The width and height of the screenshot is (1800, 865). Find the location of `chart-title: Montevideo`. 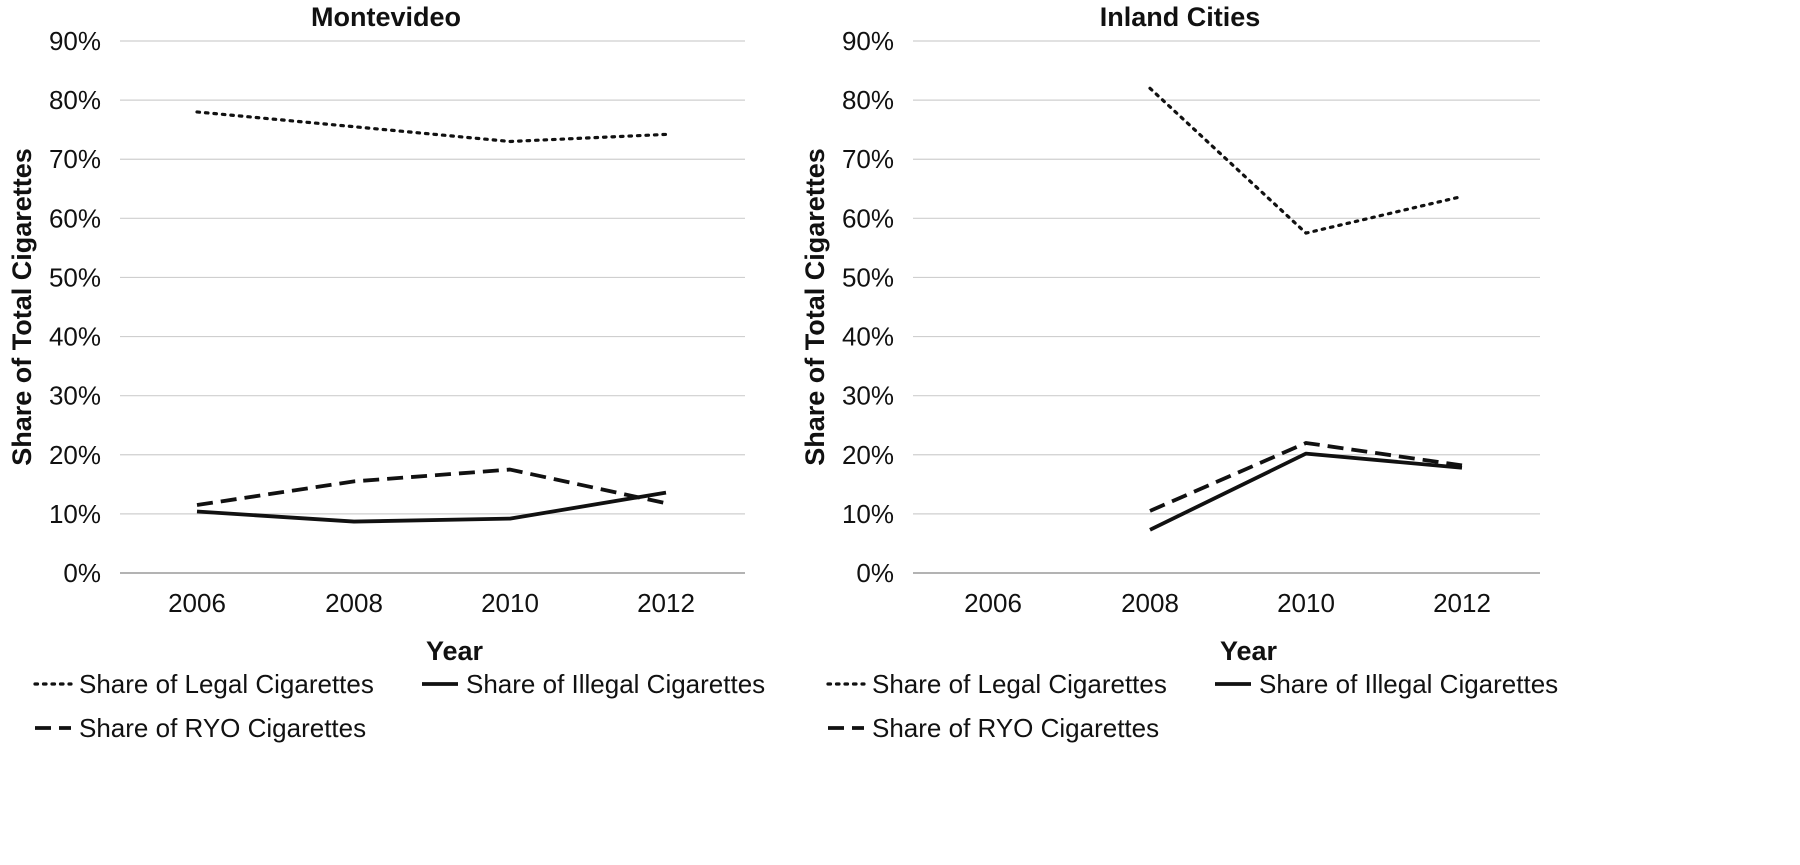

chart-title: Montevideo is located at coordinates (386, 17).